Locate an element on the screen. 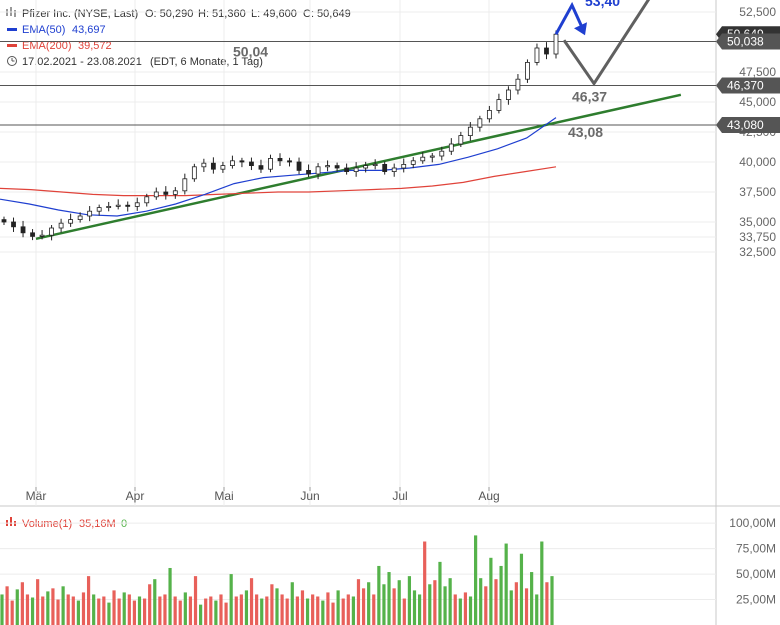 This screenshot has height=625, width=780. target-arrowhead is located at coordinates (580, 29).